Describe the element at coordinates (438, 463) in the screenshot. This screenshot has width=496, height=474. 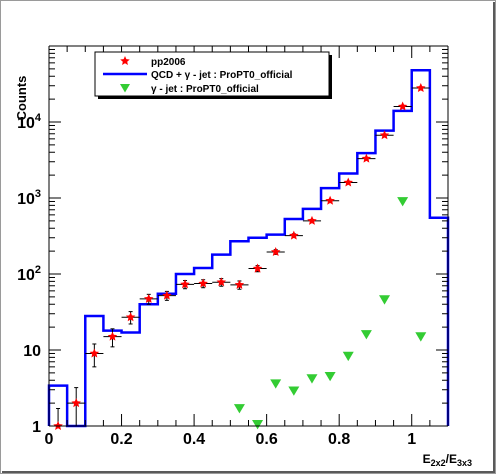
I see `x-axis-title-sub1: 2x2` at that location.